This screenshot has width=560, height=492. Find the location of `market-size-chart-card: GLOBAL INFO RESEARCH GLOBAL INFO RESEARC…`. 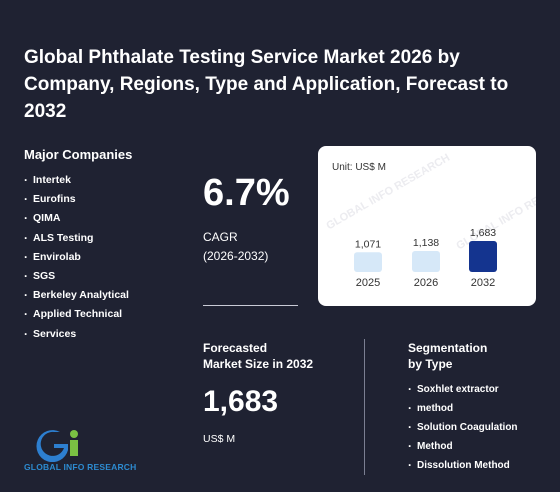

market-size-chart-card: GLOBAL INFO RESEARCH GLOBAL INFO RESEARC… is located at coordinates (427, 226).